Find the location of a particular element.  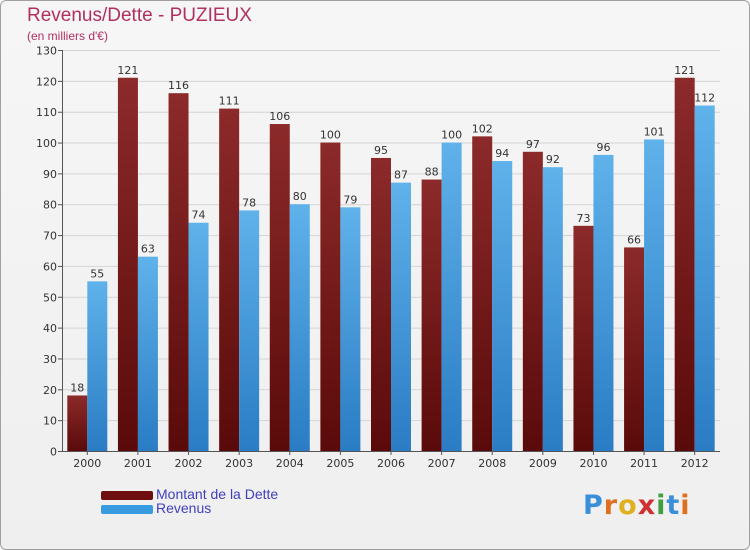

legend-swatch-revenus is located at coordinates (127, 509).